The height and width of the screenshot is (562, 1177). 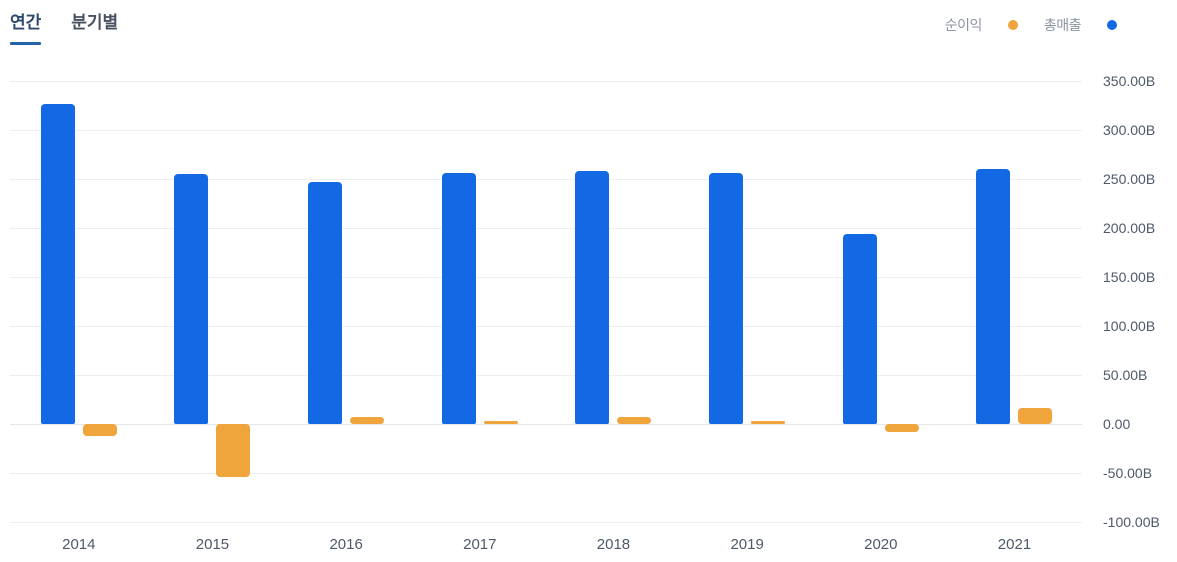 I want to click on x-axis-label: 2018, so click(x=613, y=544).